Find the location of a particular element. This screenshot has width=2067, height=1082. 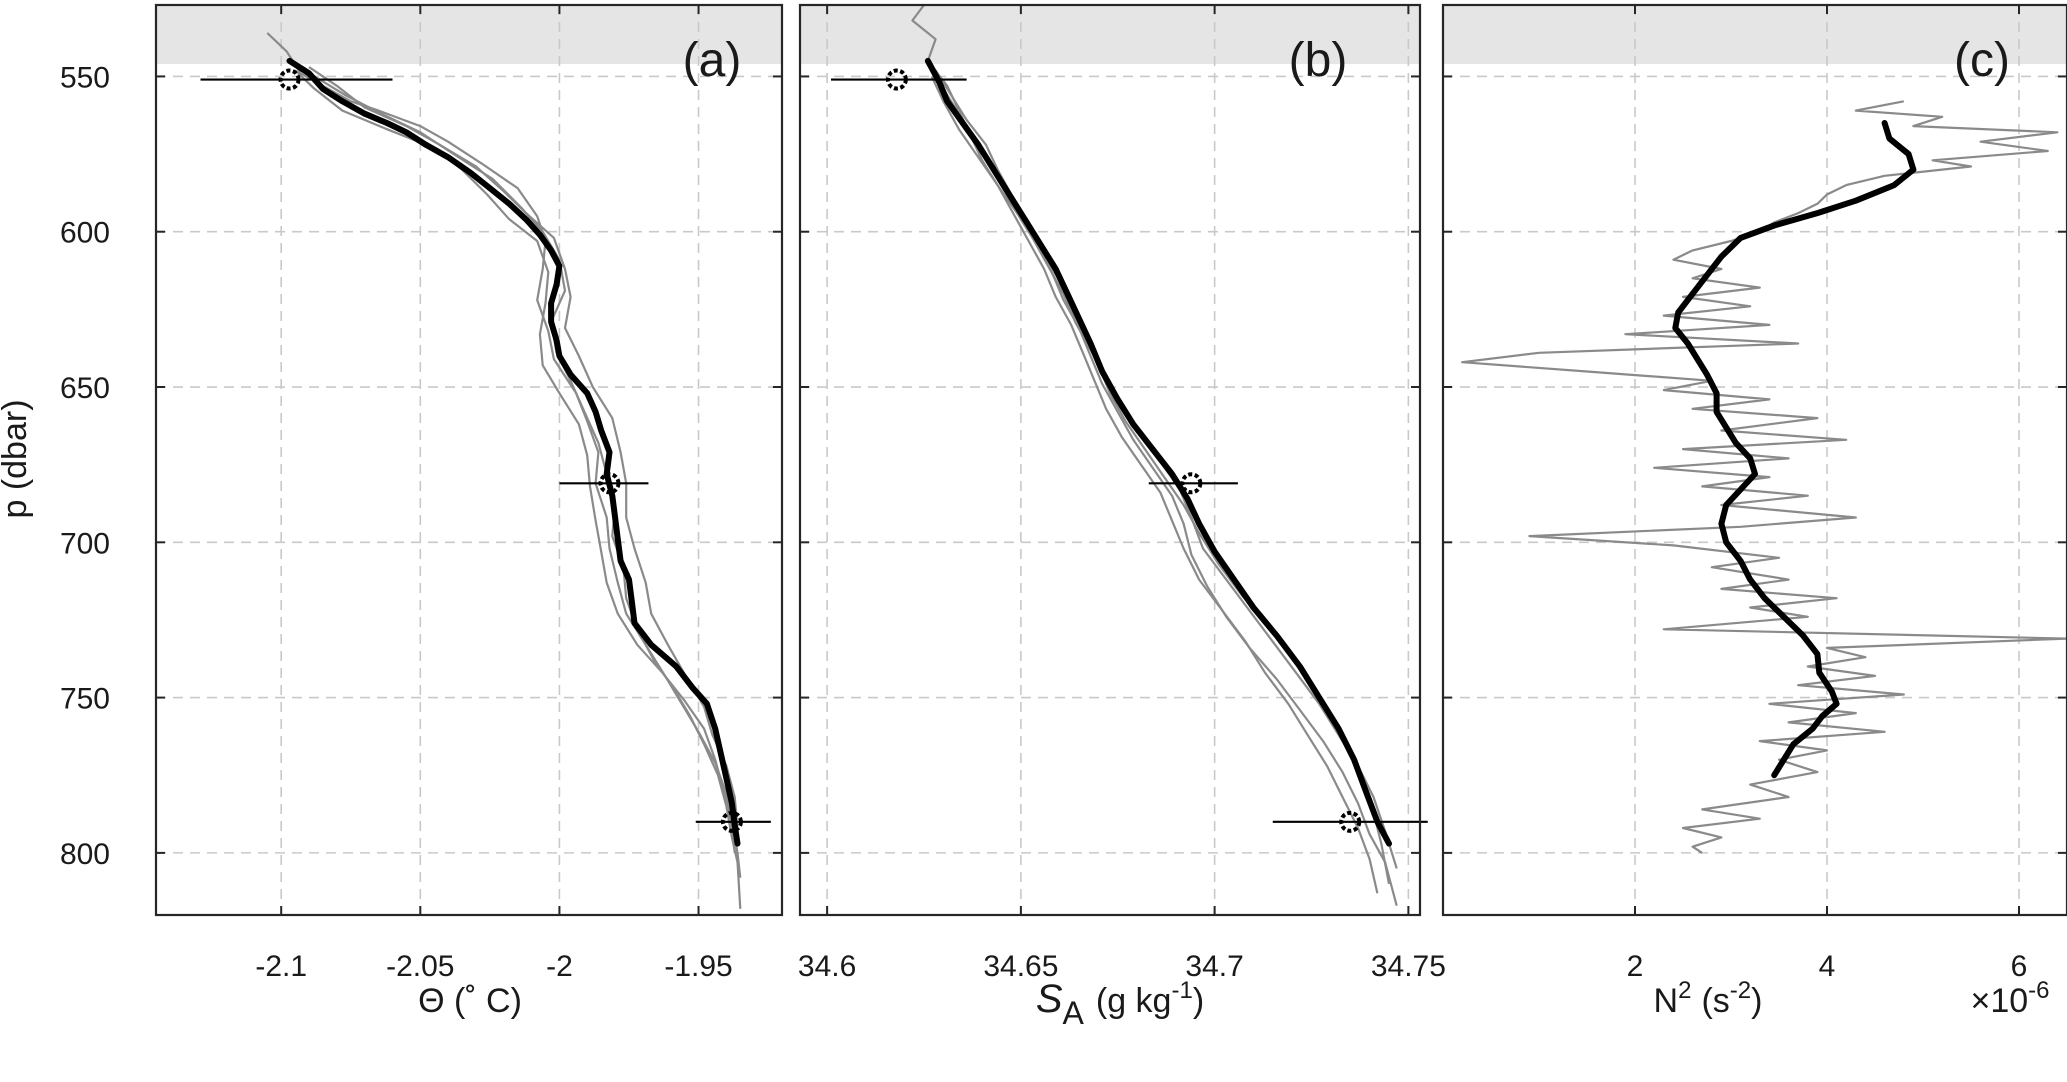

panel-c-multiplier-base: ×10 is located at coordinates (1999, 1001).